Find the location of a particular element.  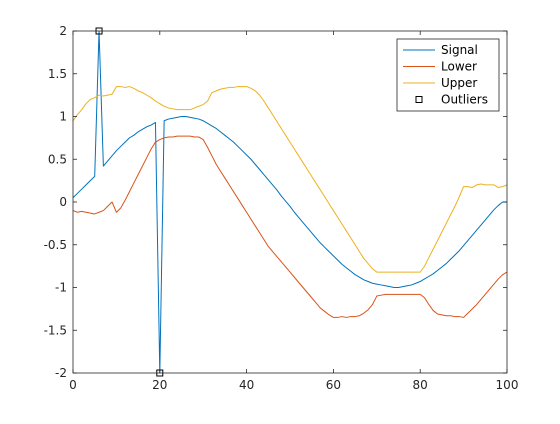

legend: Signal Lower Upper Outliers is located at coordinates (448, 75).